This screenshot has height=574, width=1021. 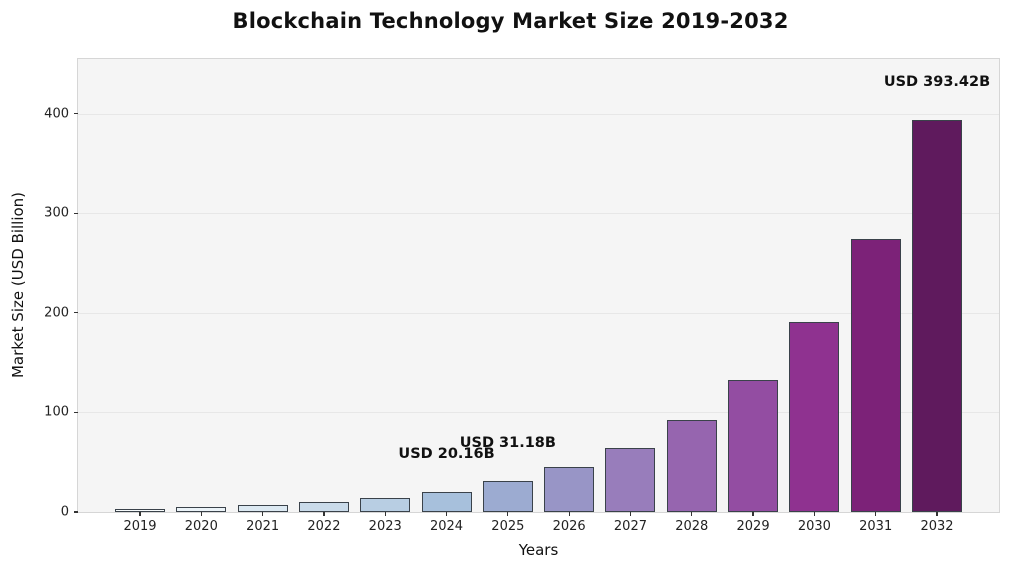 What do you see at coordinates (201, 526) in the screenshot?
I see `x-tick-label: 2020` at bounding box center [201, 526].